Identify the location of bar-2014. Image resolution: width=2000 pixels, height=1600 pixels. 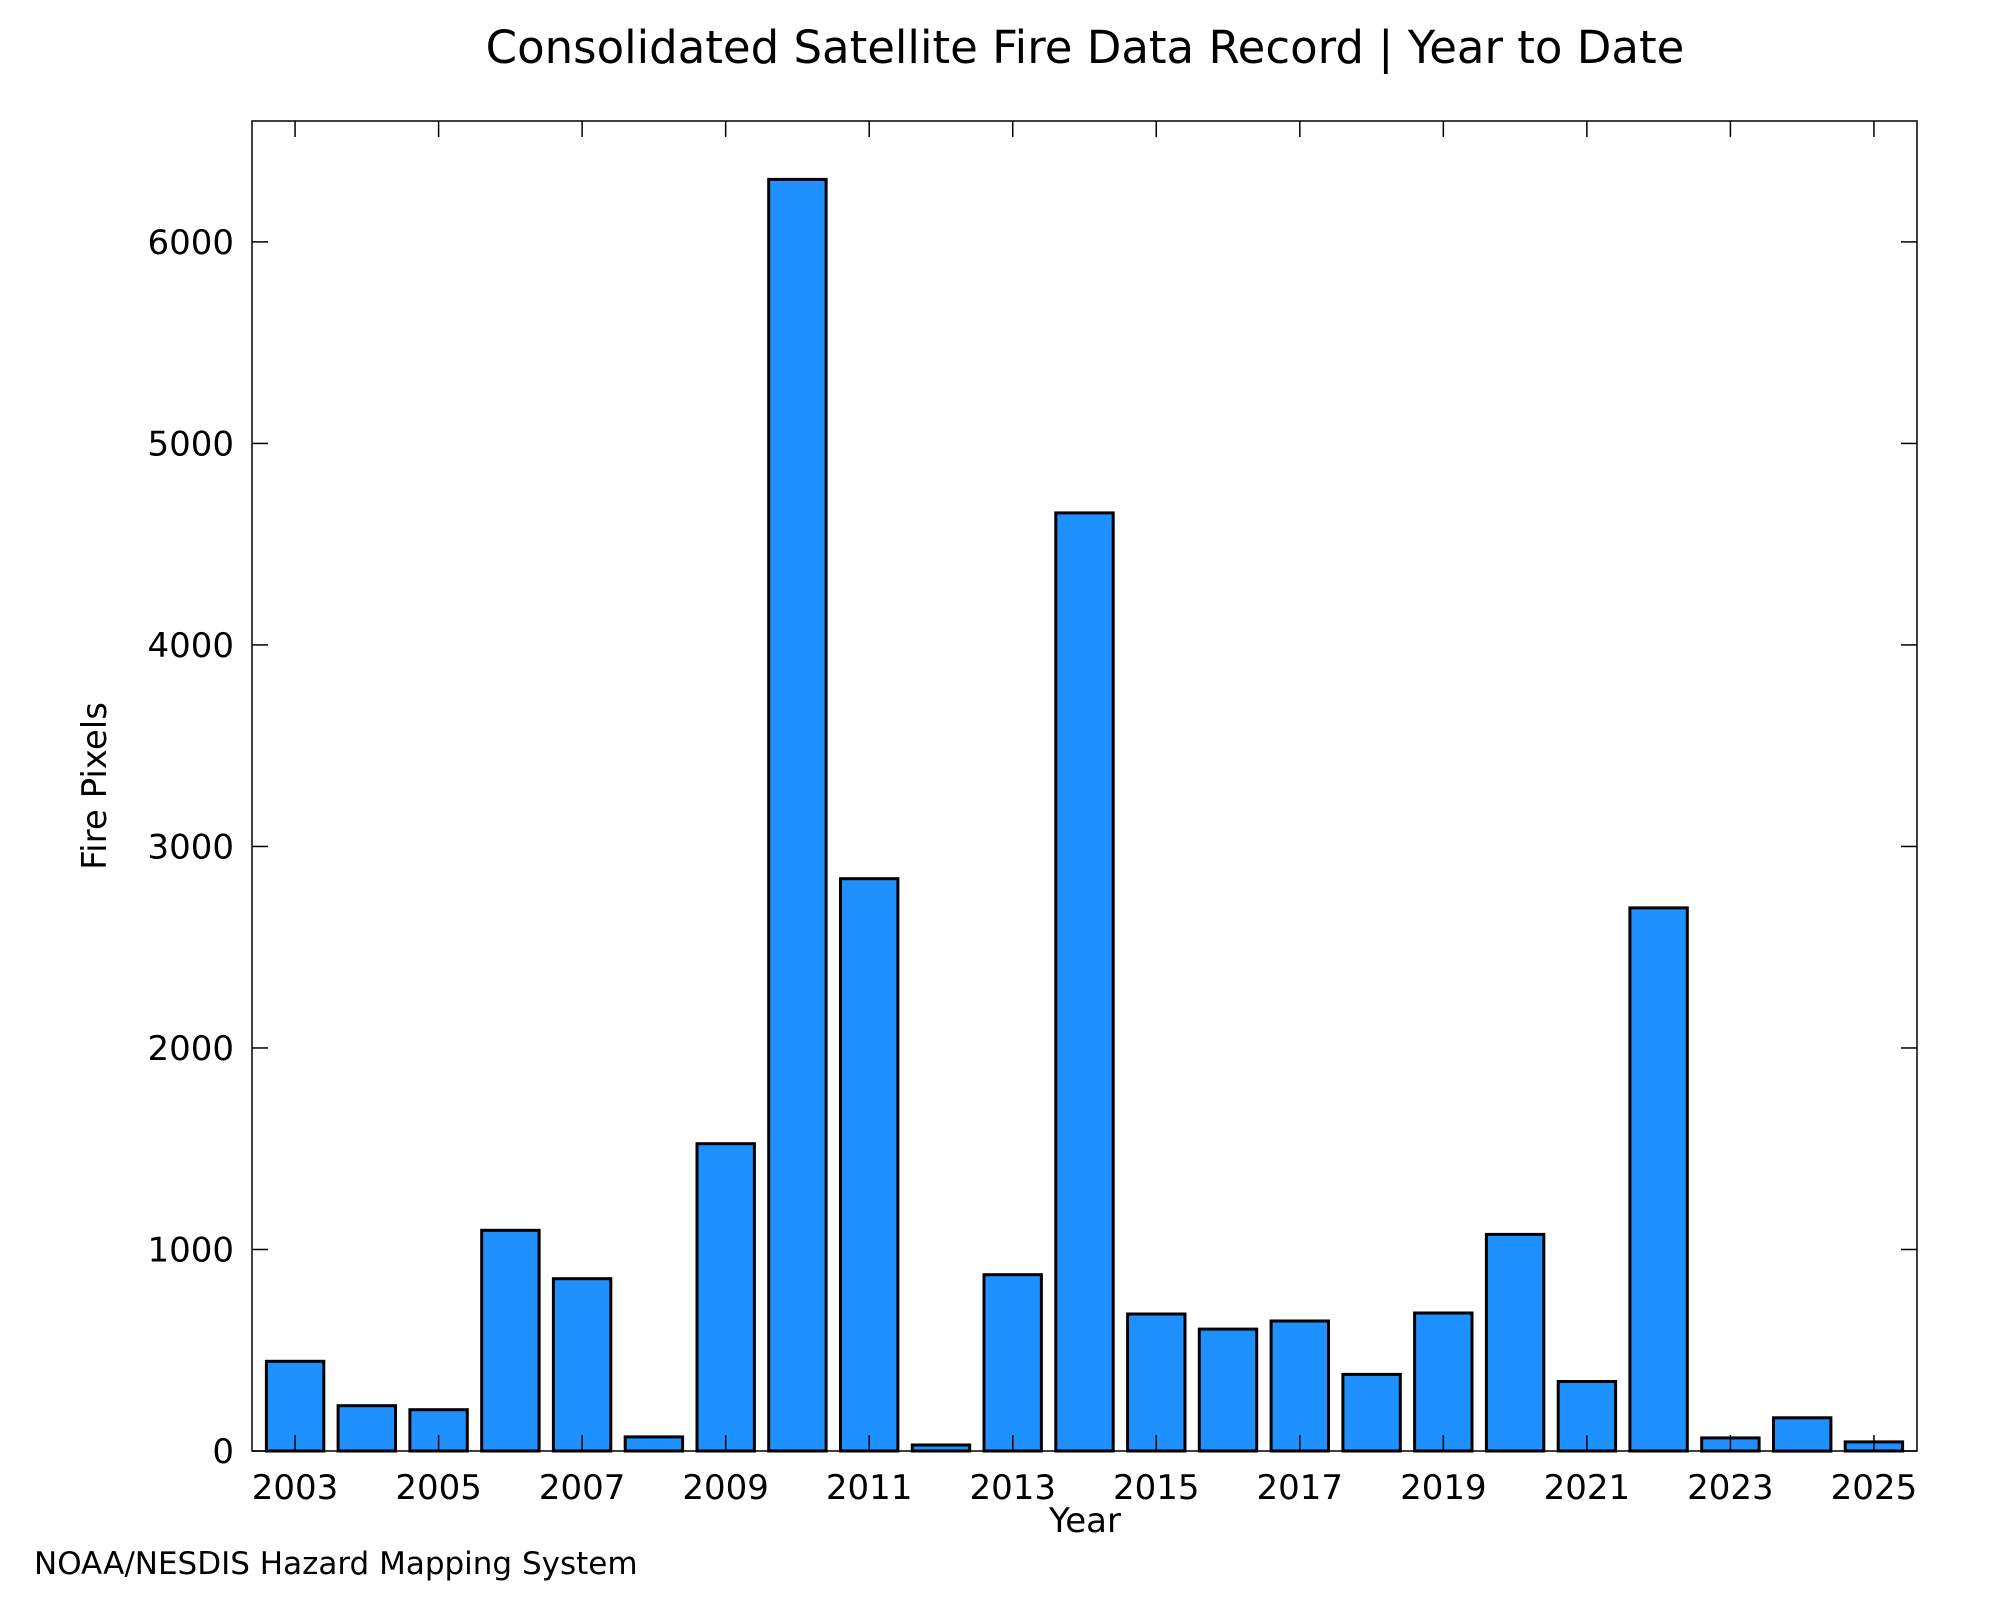
(1084, 982).